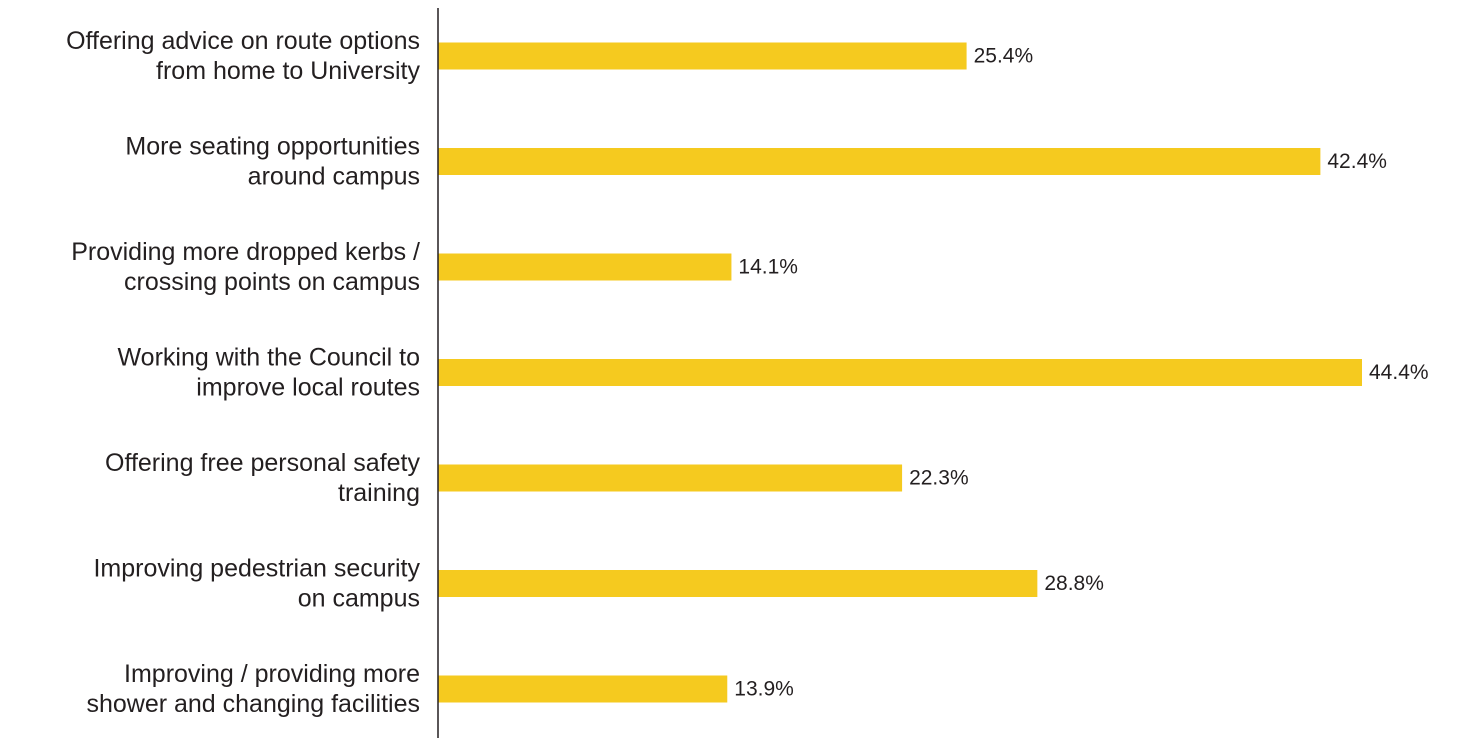  What do you see at coordinates (768, 267) in the screenshot?
I see `value-label-3: 14.1%` at bounding box center [768, 267].